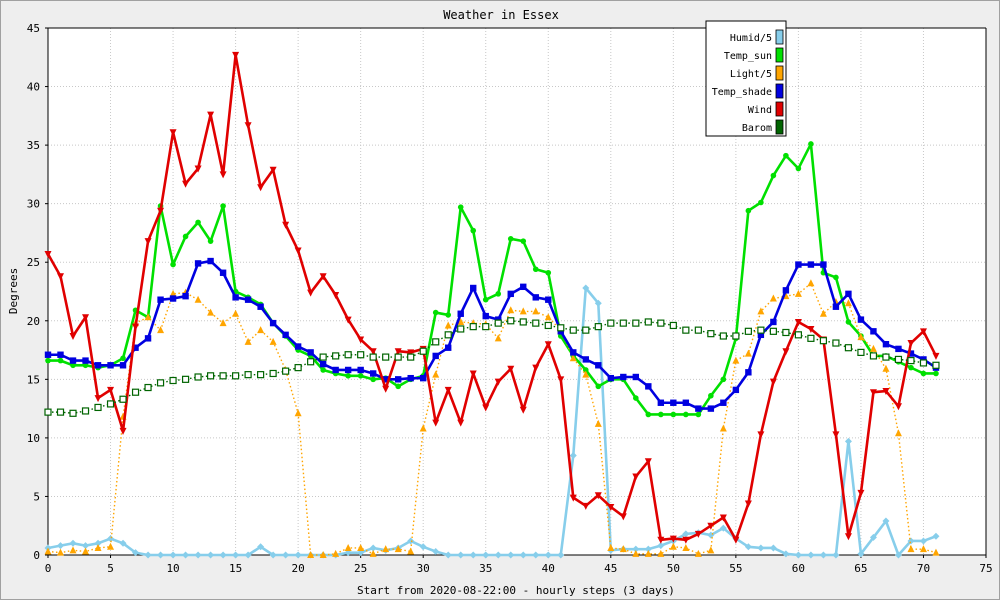 Image resolution: width=1000 pixels, height=601 pixels. What do you see at coordinates (748, 56) in the screenshot?
I see `legend-label: Temp_sun` at bounding box center [748, 56].